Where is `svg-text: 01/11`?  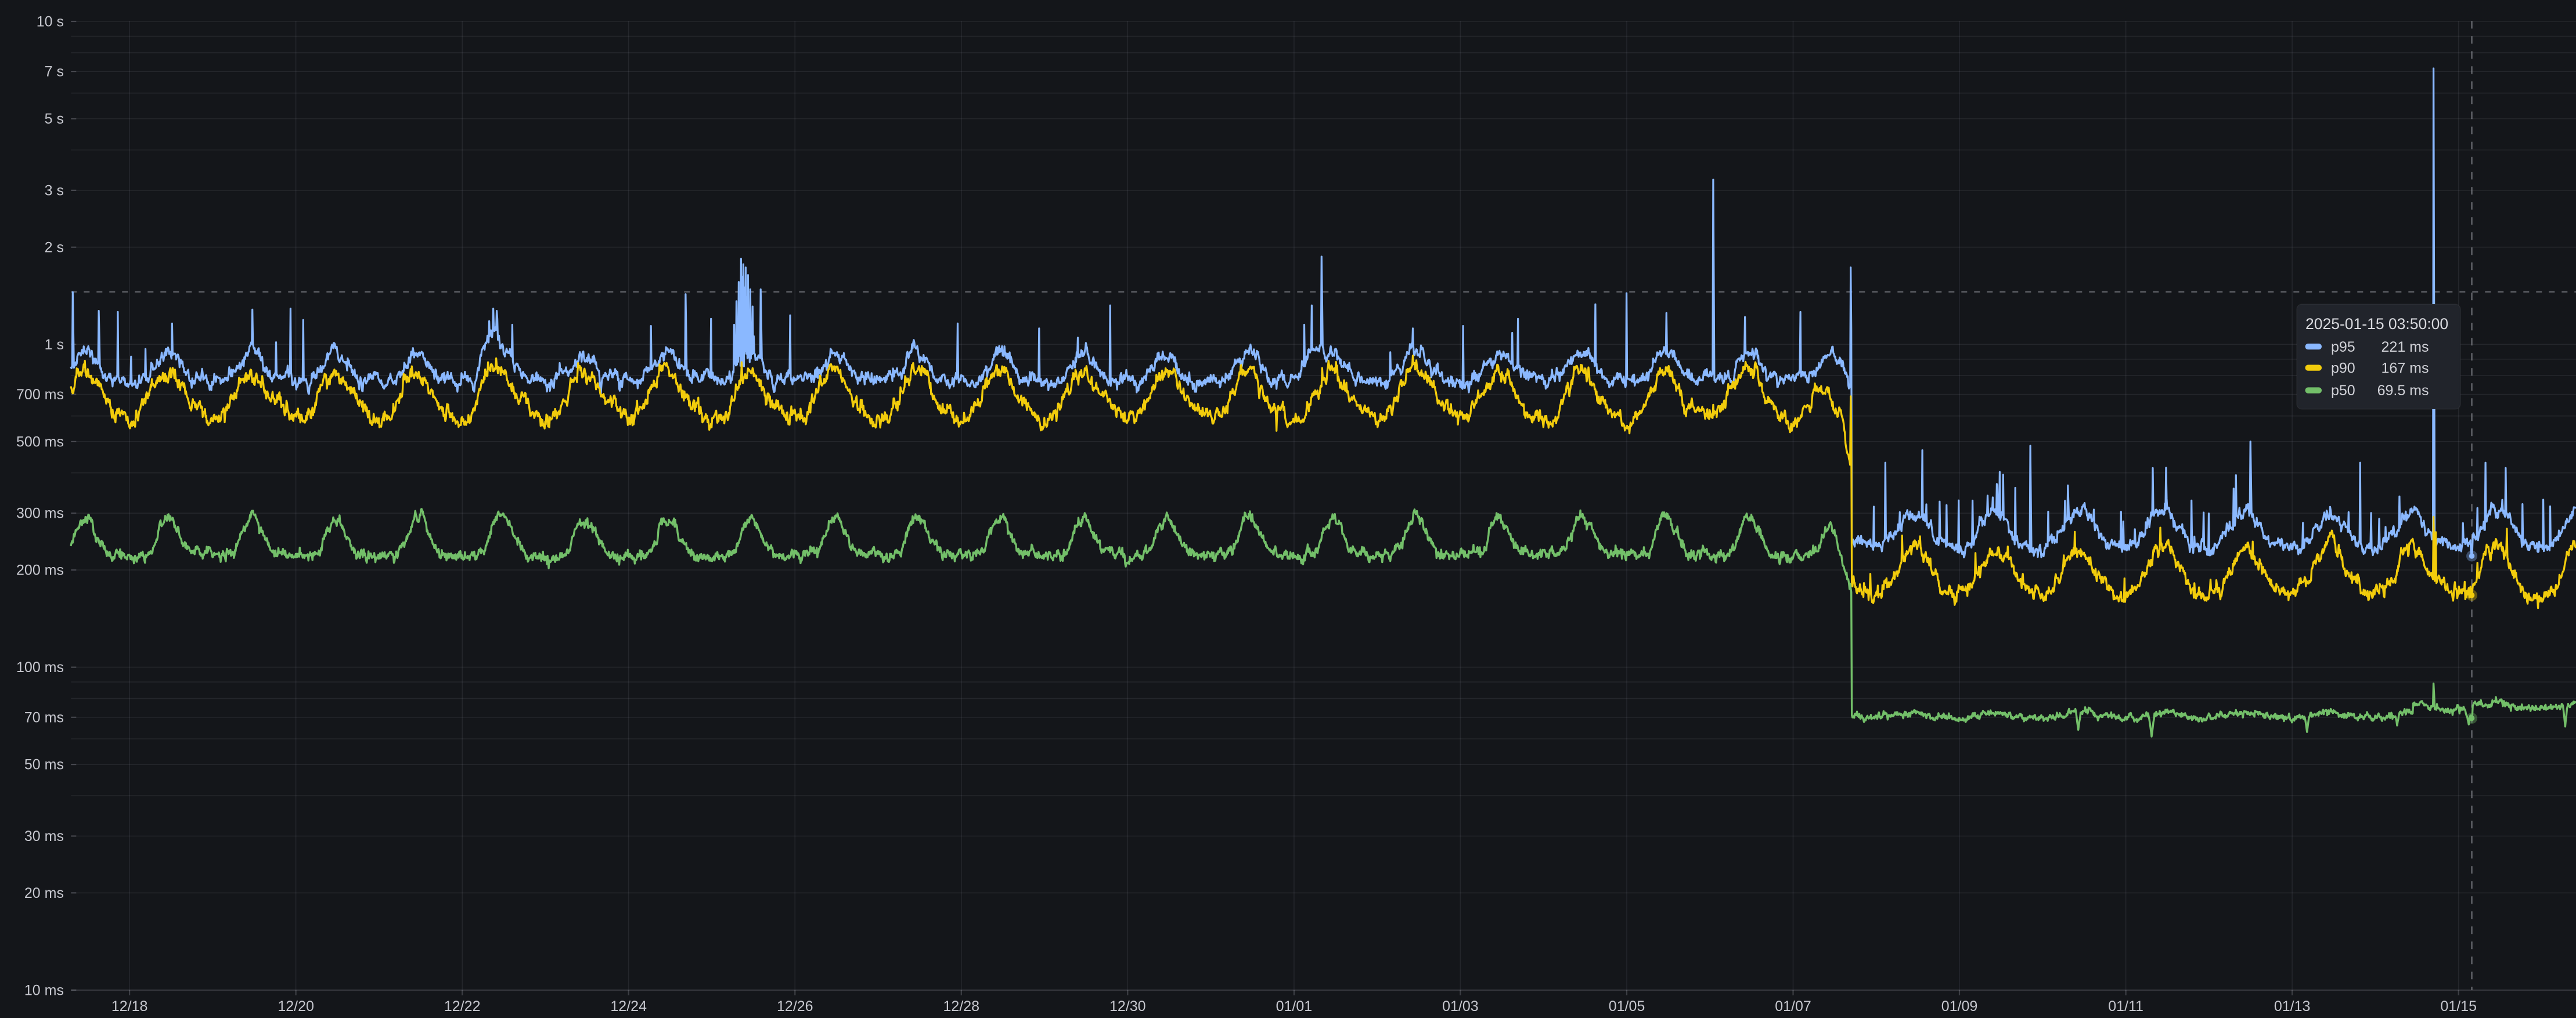
svg-text: 01/11 is located at coordinates (2125, 1007).